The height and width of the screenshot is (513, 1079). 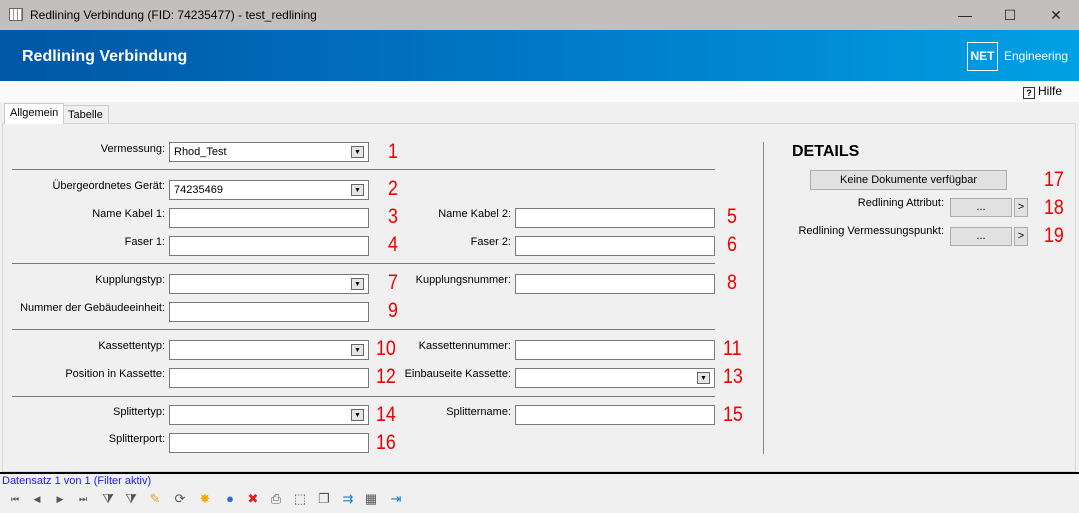 What do you see at coordinates (131, 346) in the screenshot?
I see `kassettentyp-label: Kassettentyp:` at bounding box center [131, 346].